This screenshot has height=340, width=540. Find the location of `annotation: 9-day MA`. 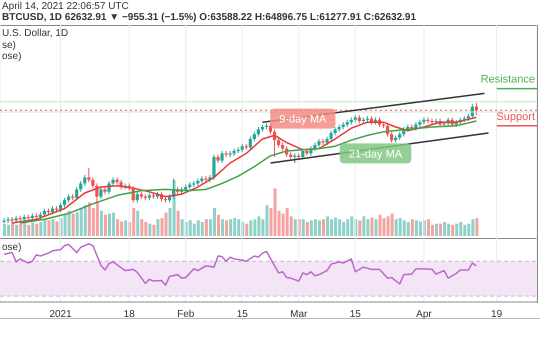

annotation: 9-day MA is located at coordinates (303, 120).